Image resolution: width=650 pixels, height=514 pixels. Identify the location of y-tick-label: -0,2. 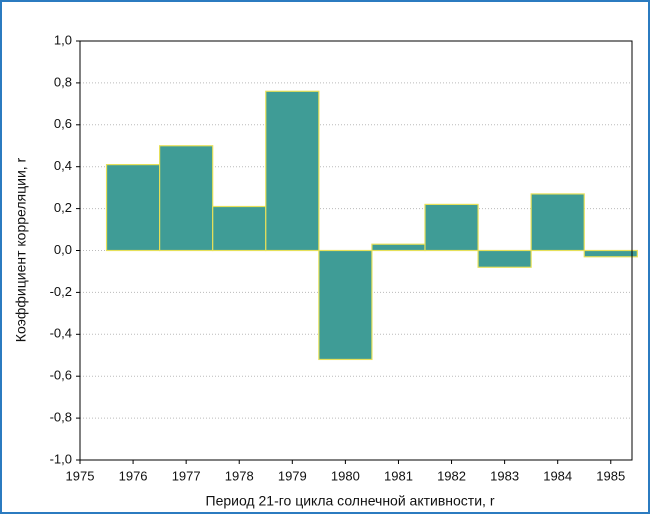
(61, 291).